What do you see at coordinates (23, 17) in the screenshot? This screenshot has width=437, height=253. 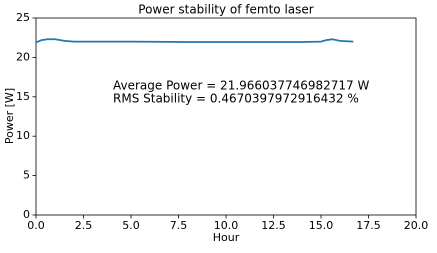 I see `y-tick-label: 25` at bounding box center [23, 17].